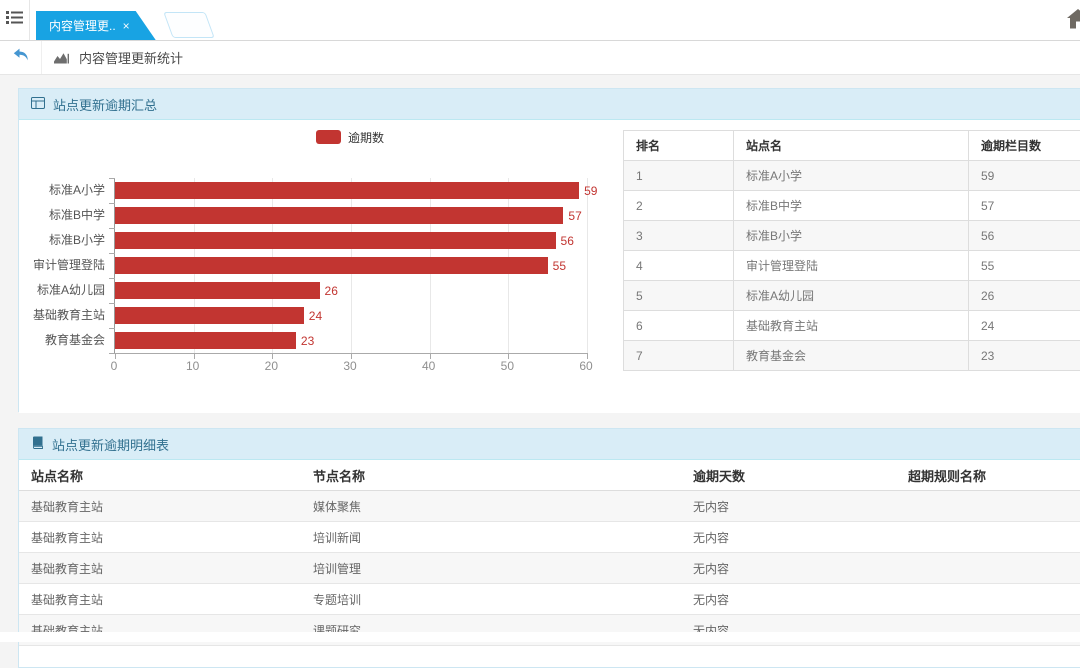  What do you see at coordinates (110, 444) in the screenshot?
I see `detail-panel-title: 站点更新逾期明细表` at bounding box center [110, 444].